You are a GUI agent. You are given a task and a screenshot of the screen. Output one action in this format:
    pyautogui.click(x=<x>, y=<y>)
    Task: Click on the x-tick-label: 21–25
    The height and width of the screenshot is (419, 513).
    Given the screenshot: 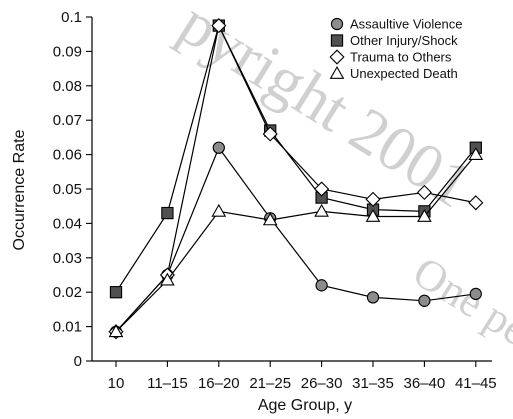 What is the action you would take?
    pyautogui.click(x=270, y=383)
    